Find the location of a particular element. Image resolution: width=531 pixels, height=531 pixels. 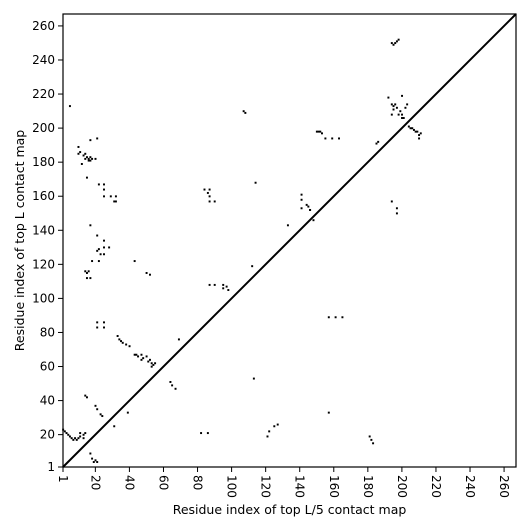

x-tick-label: 180 is located at coordinates (368, 486).